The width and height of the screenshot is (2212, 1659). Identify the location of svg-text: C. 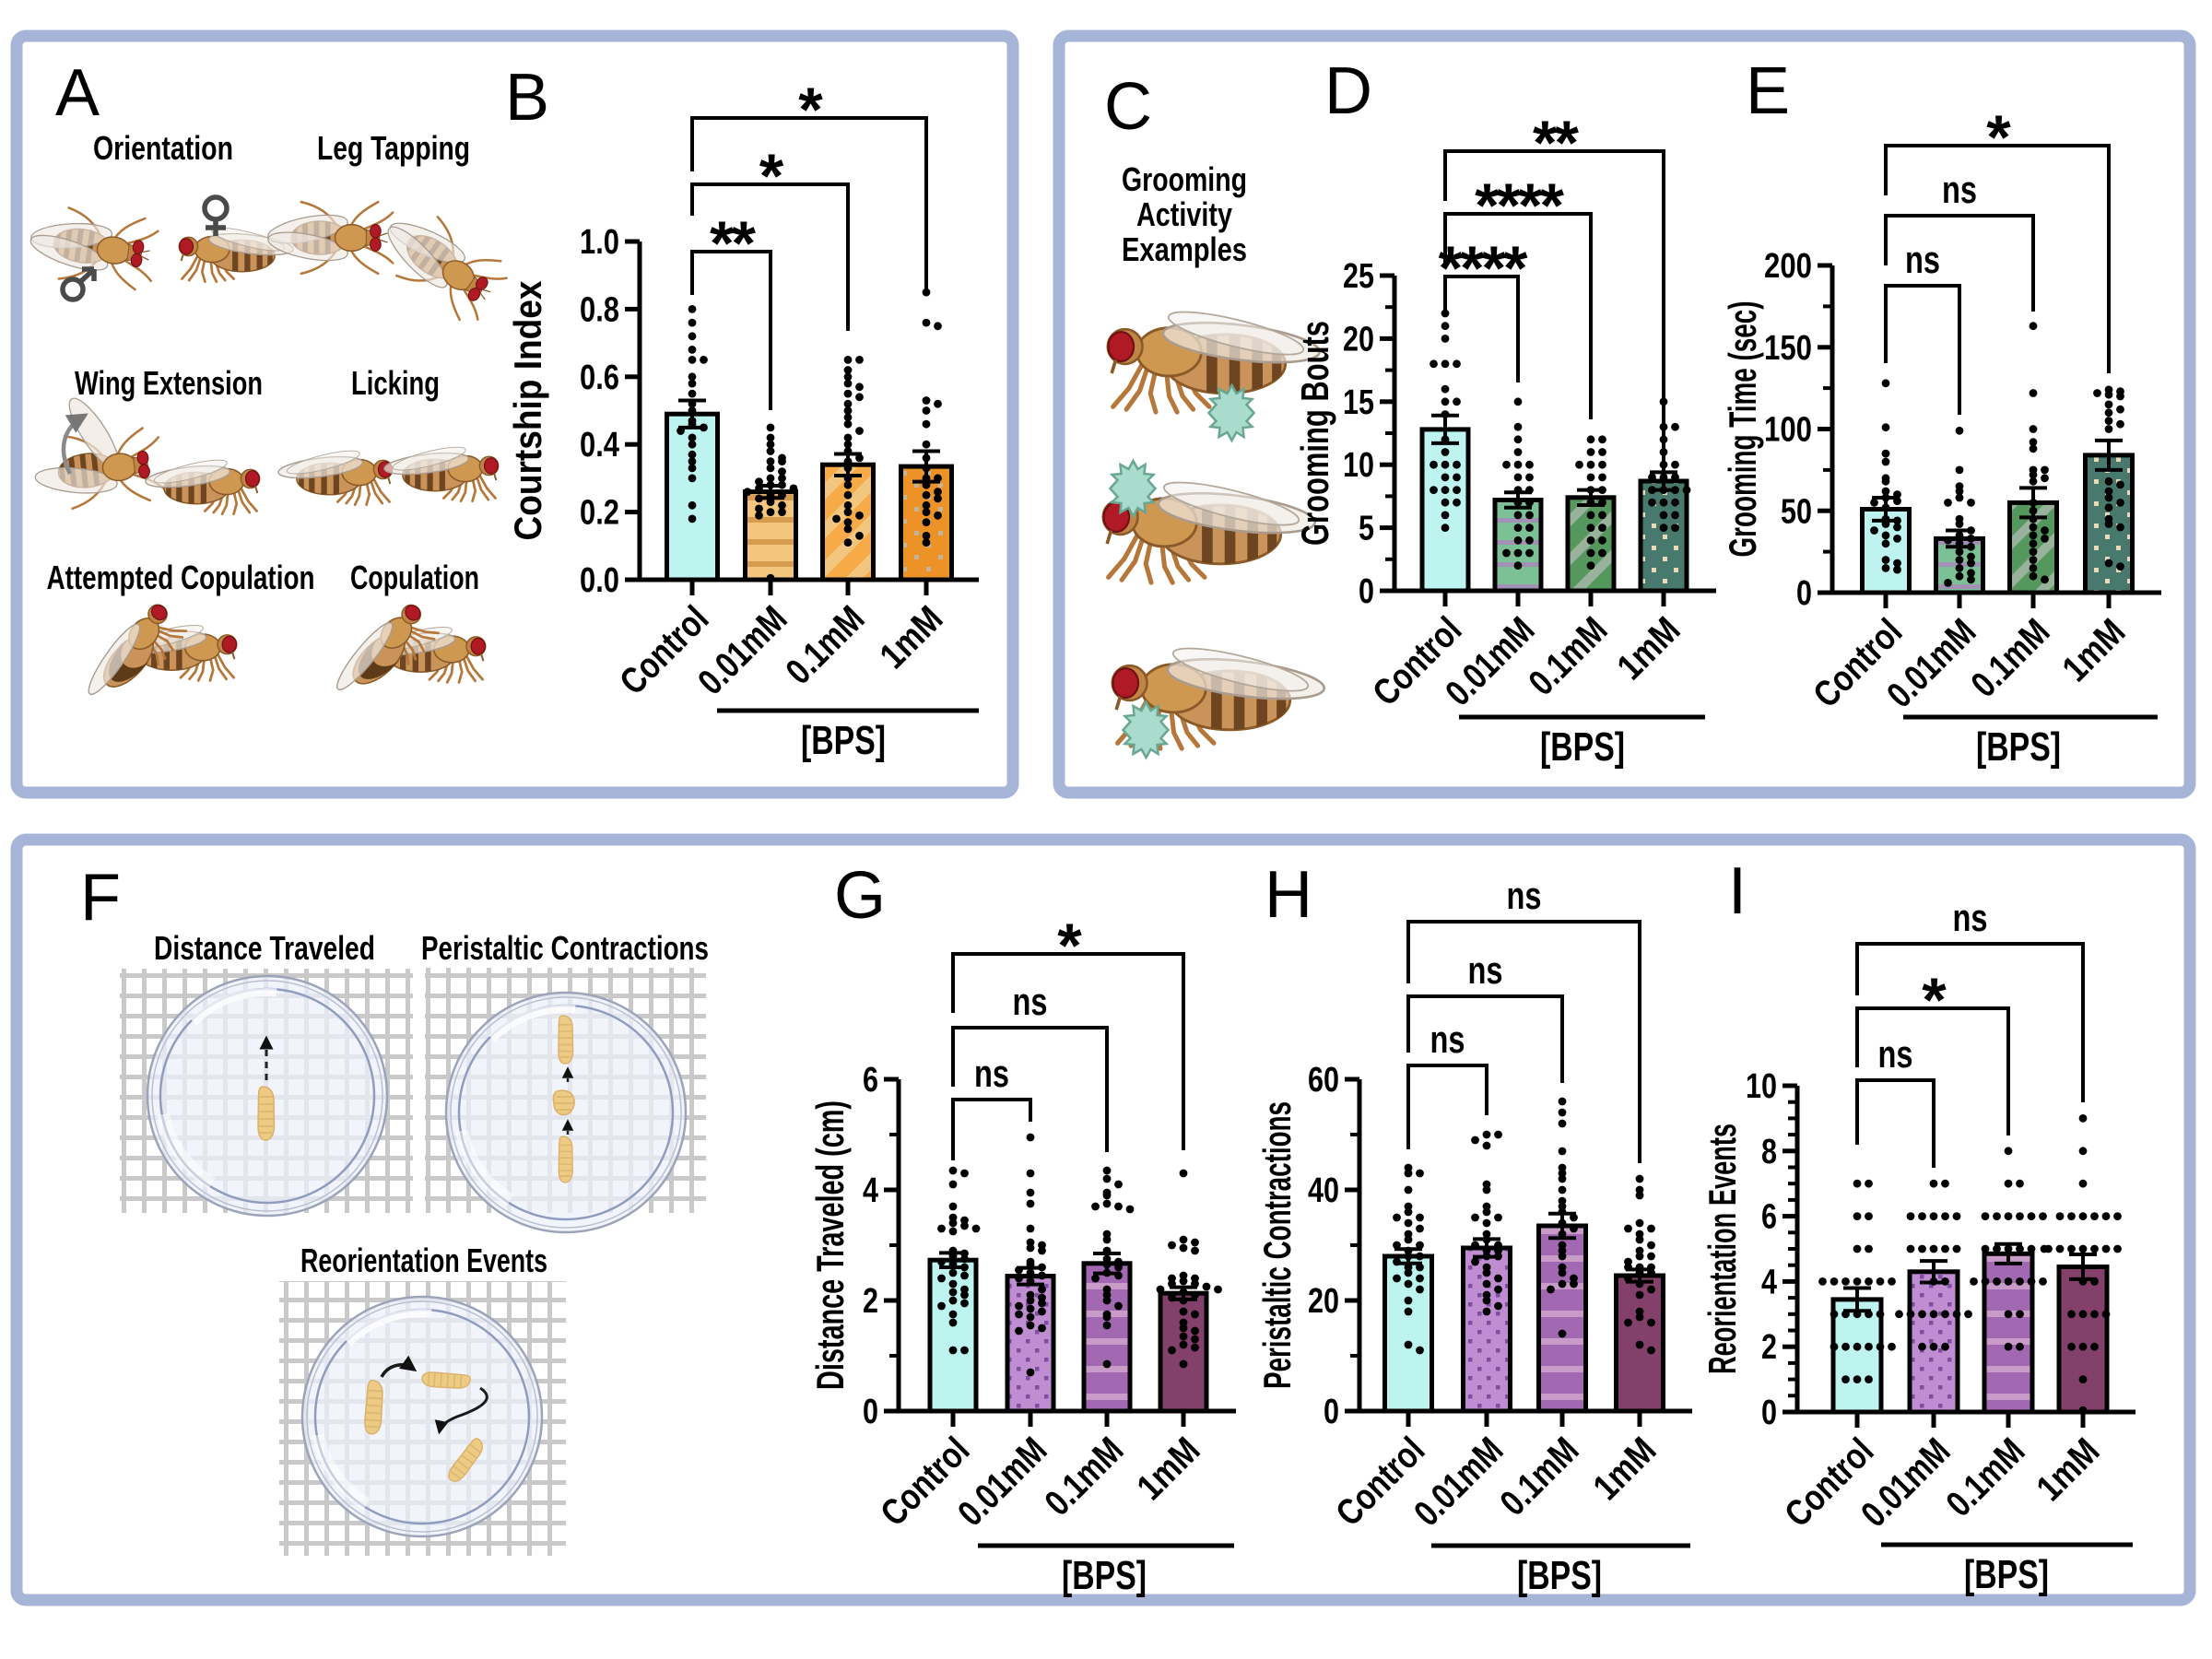
(1128, 107).